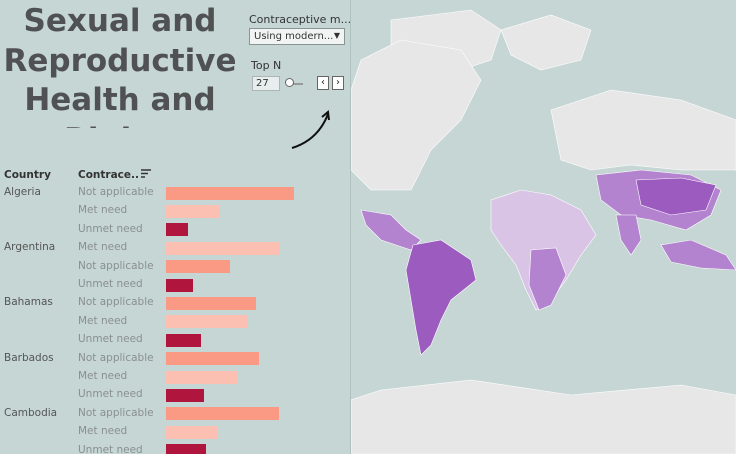 The image size is (736, 454). Describe the element at coordinates (31, 412) in the screenshot. I see `row-country-label: Cambodia` at that location.